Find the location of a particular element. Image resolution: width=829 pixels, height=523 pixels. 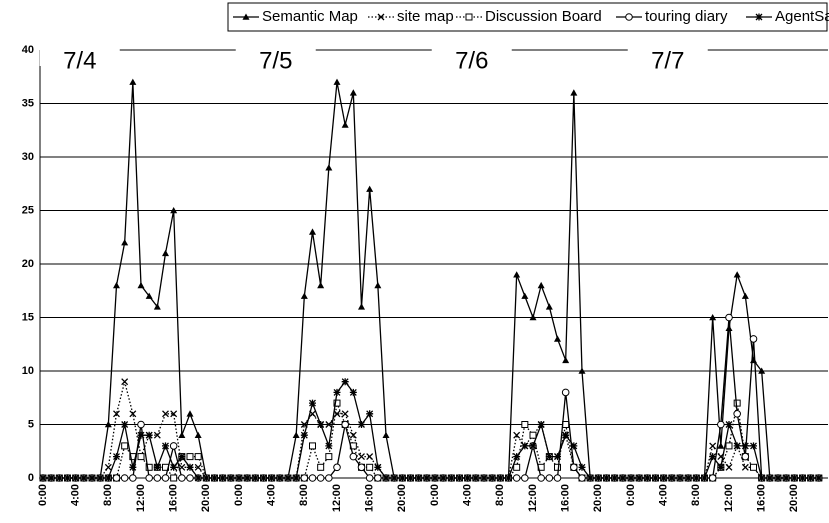

y-tick-label: 25 is located at coordinates (28, 210).